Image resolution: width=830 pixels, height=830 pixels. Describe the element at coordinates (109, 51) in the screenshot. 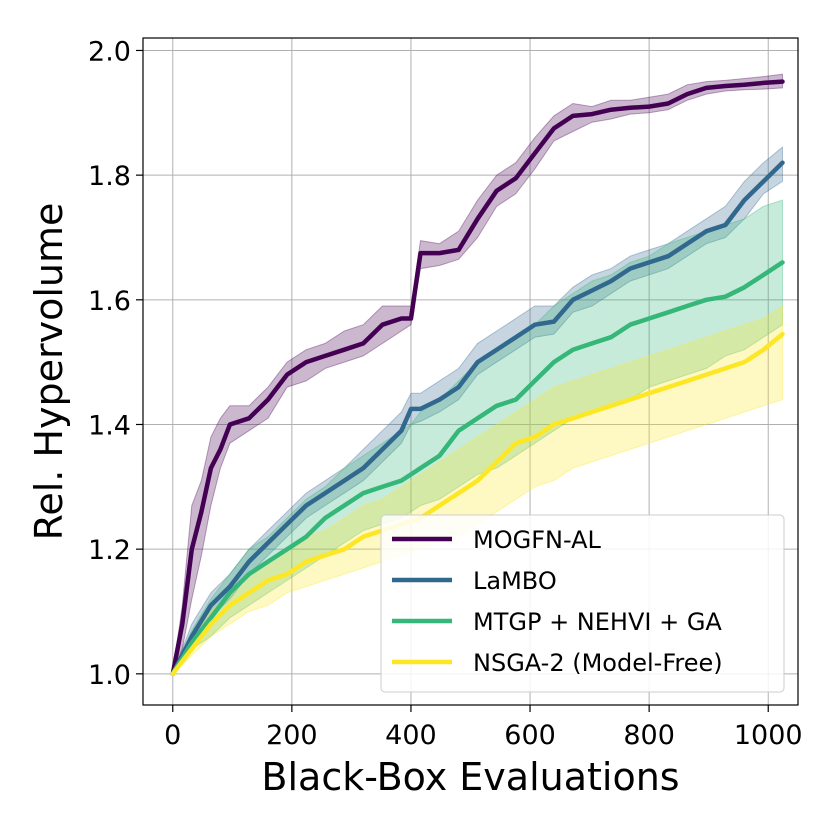

I see `y-tick-label: 2.0` at that location.